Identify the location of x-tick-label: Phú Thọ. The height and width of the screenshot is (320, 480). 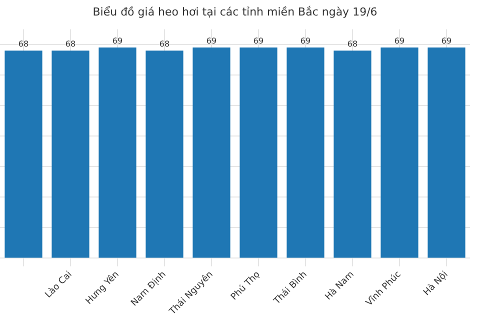
(245, 285).